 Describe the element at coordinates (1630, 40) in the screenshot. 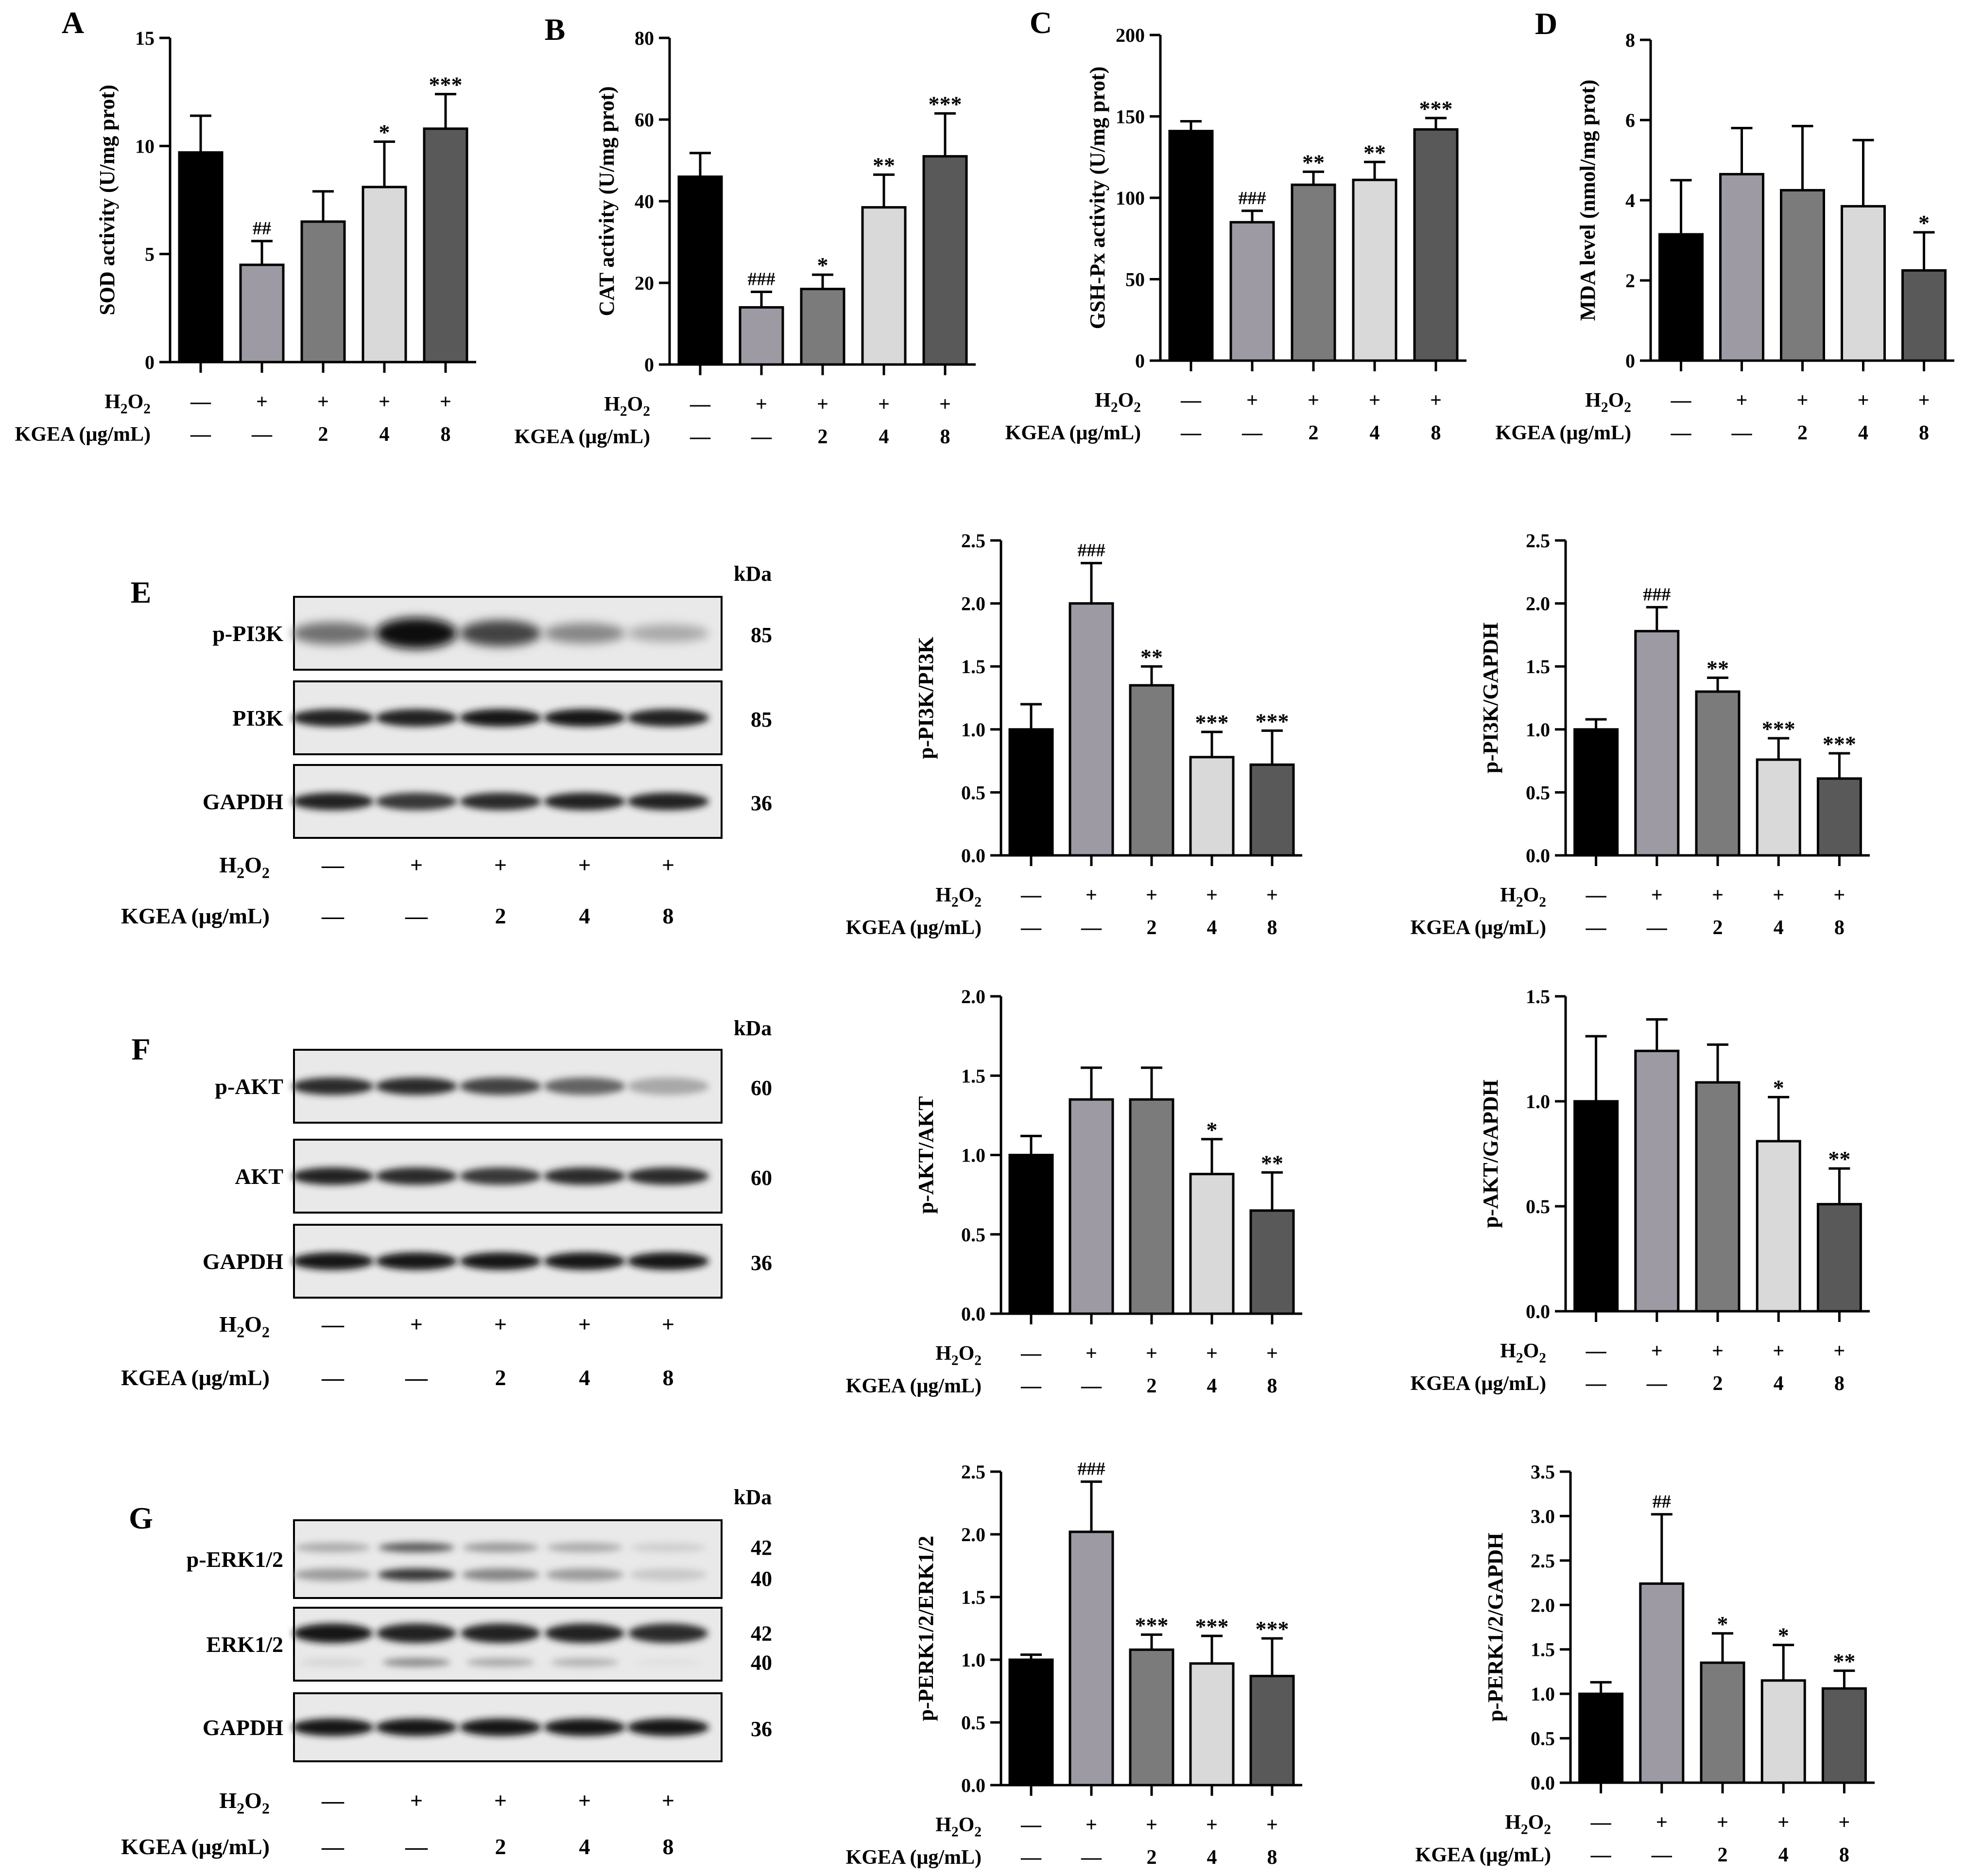

I see `y-tick-label: 8` at that location.